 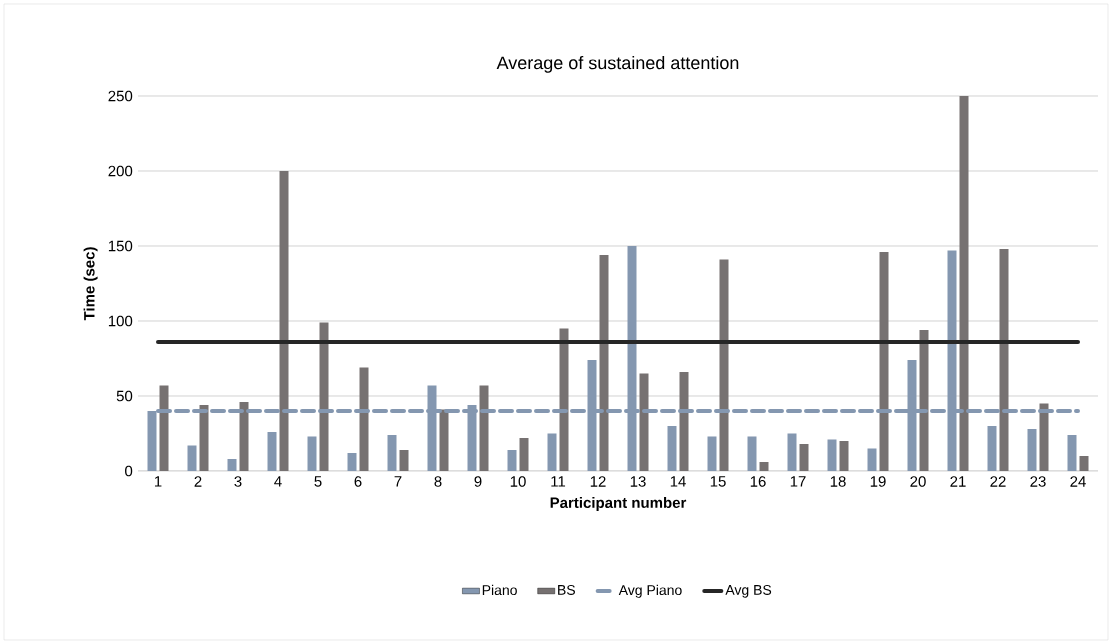 What do you see at coordinates (718, 481) in the screenshot?
I see `x-tick-label: 15` at bounding box center [718, 481].